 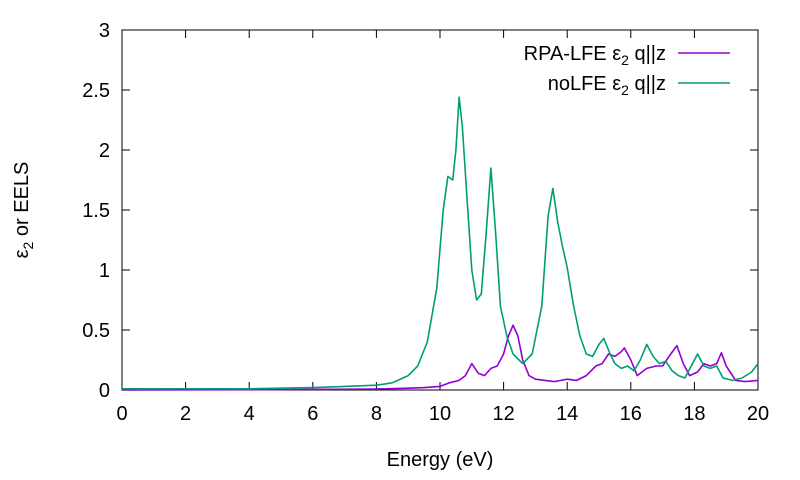 What do you see at coordinates (312, 414) in the screenshot?
I see `x-tick-label: 6` at bounding box center [312, 414].